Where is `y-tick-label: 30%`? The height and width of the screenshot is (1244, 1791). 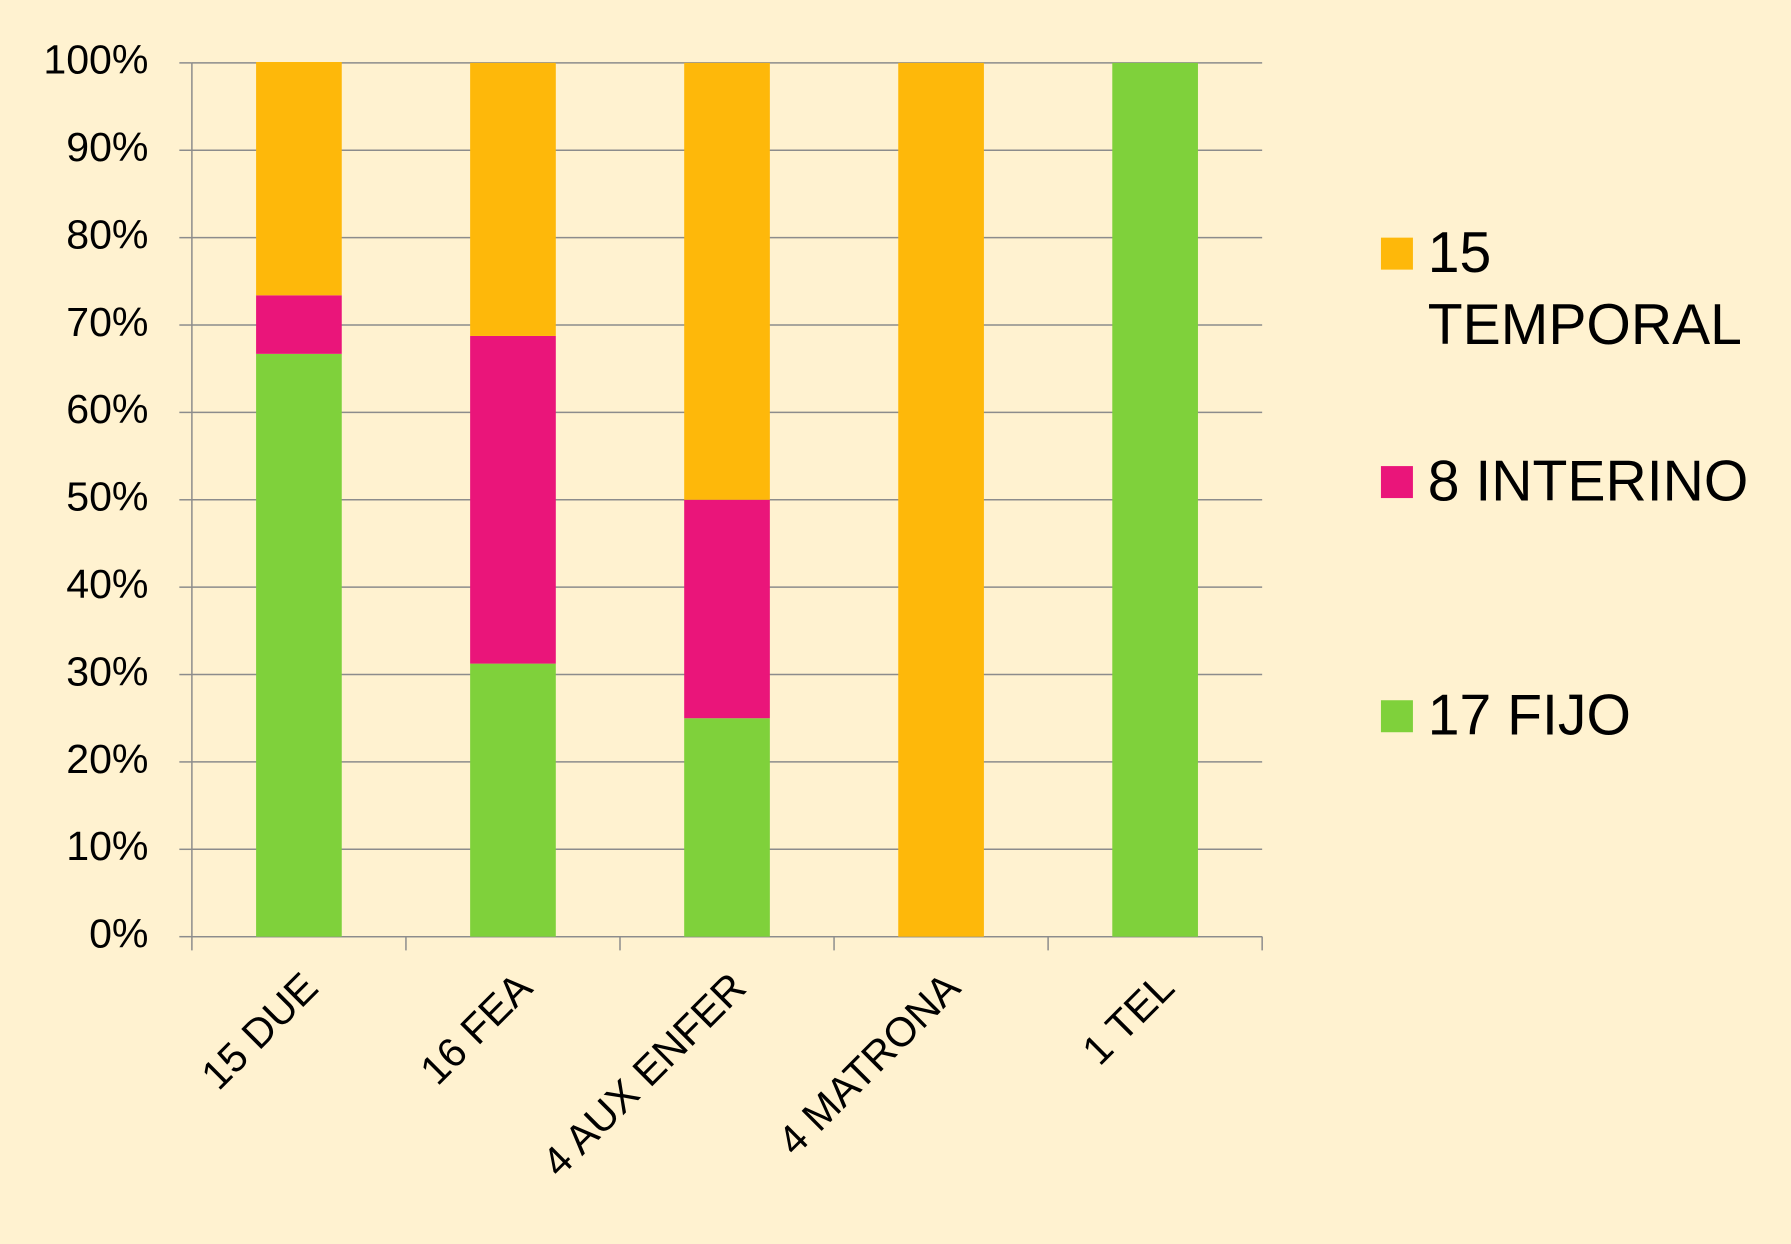
y-tick-label: 30% is located at coordinates (107, 671).